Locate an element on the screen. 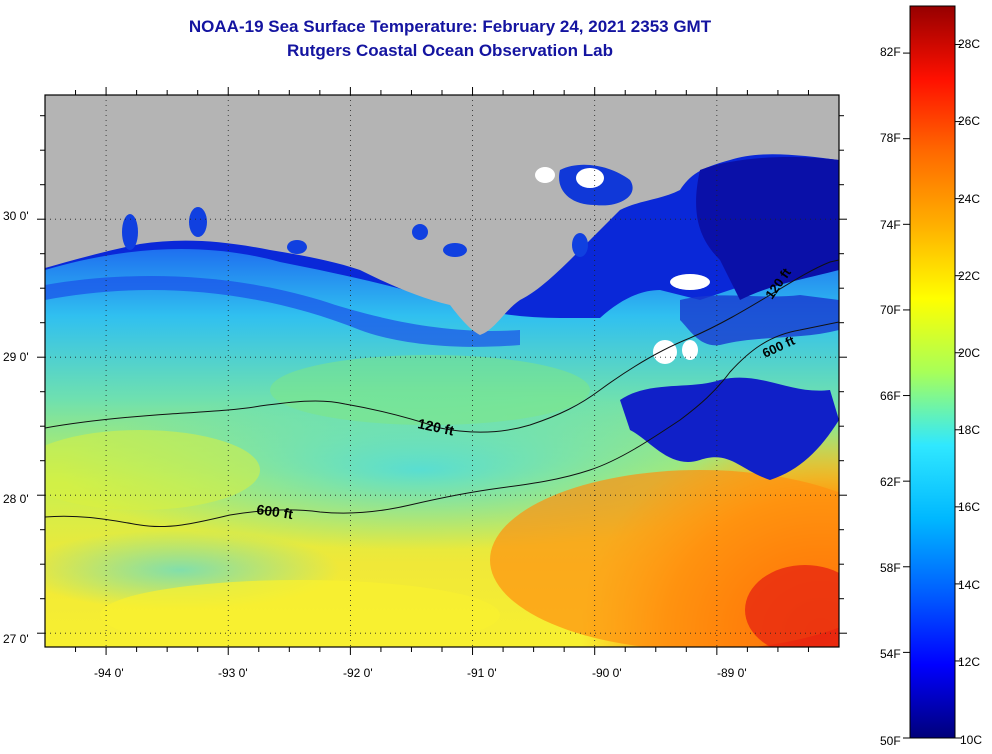  map-subtitle: Rutgers Coastal Ocean Observation Lab is located at coordinates (450, 50).